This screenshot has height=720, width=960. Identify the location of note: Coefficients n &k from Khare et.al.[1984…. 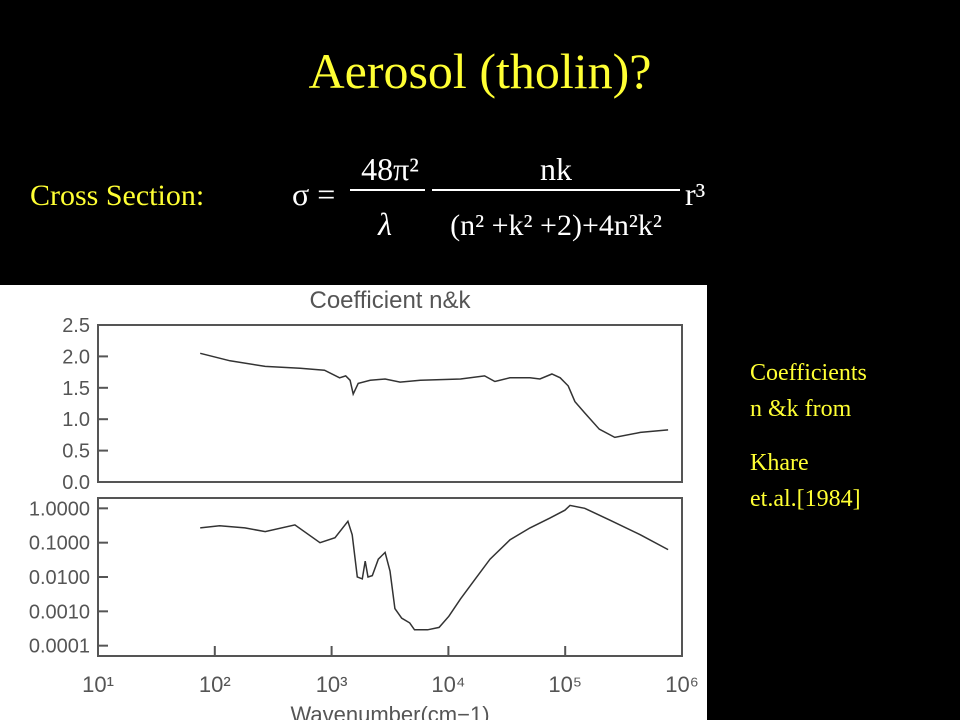
(808, 436).